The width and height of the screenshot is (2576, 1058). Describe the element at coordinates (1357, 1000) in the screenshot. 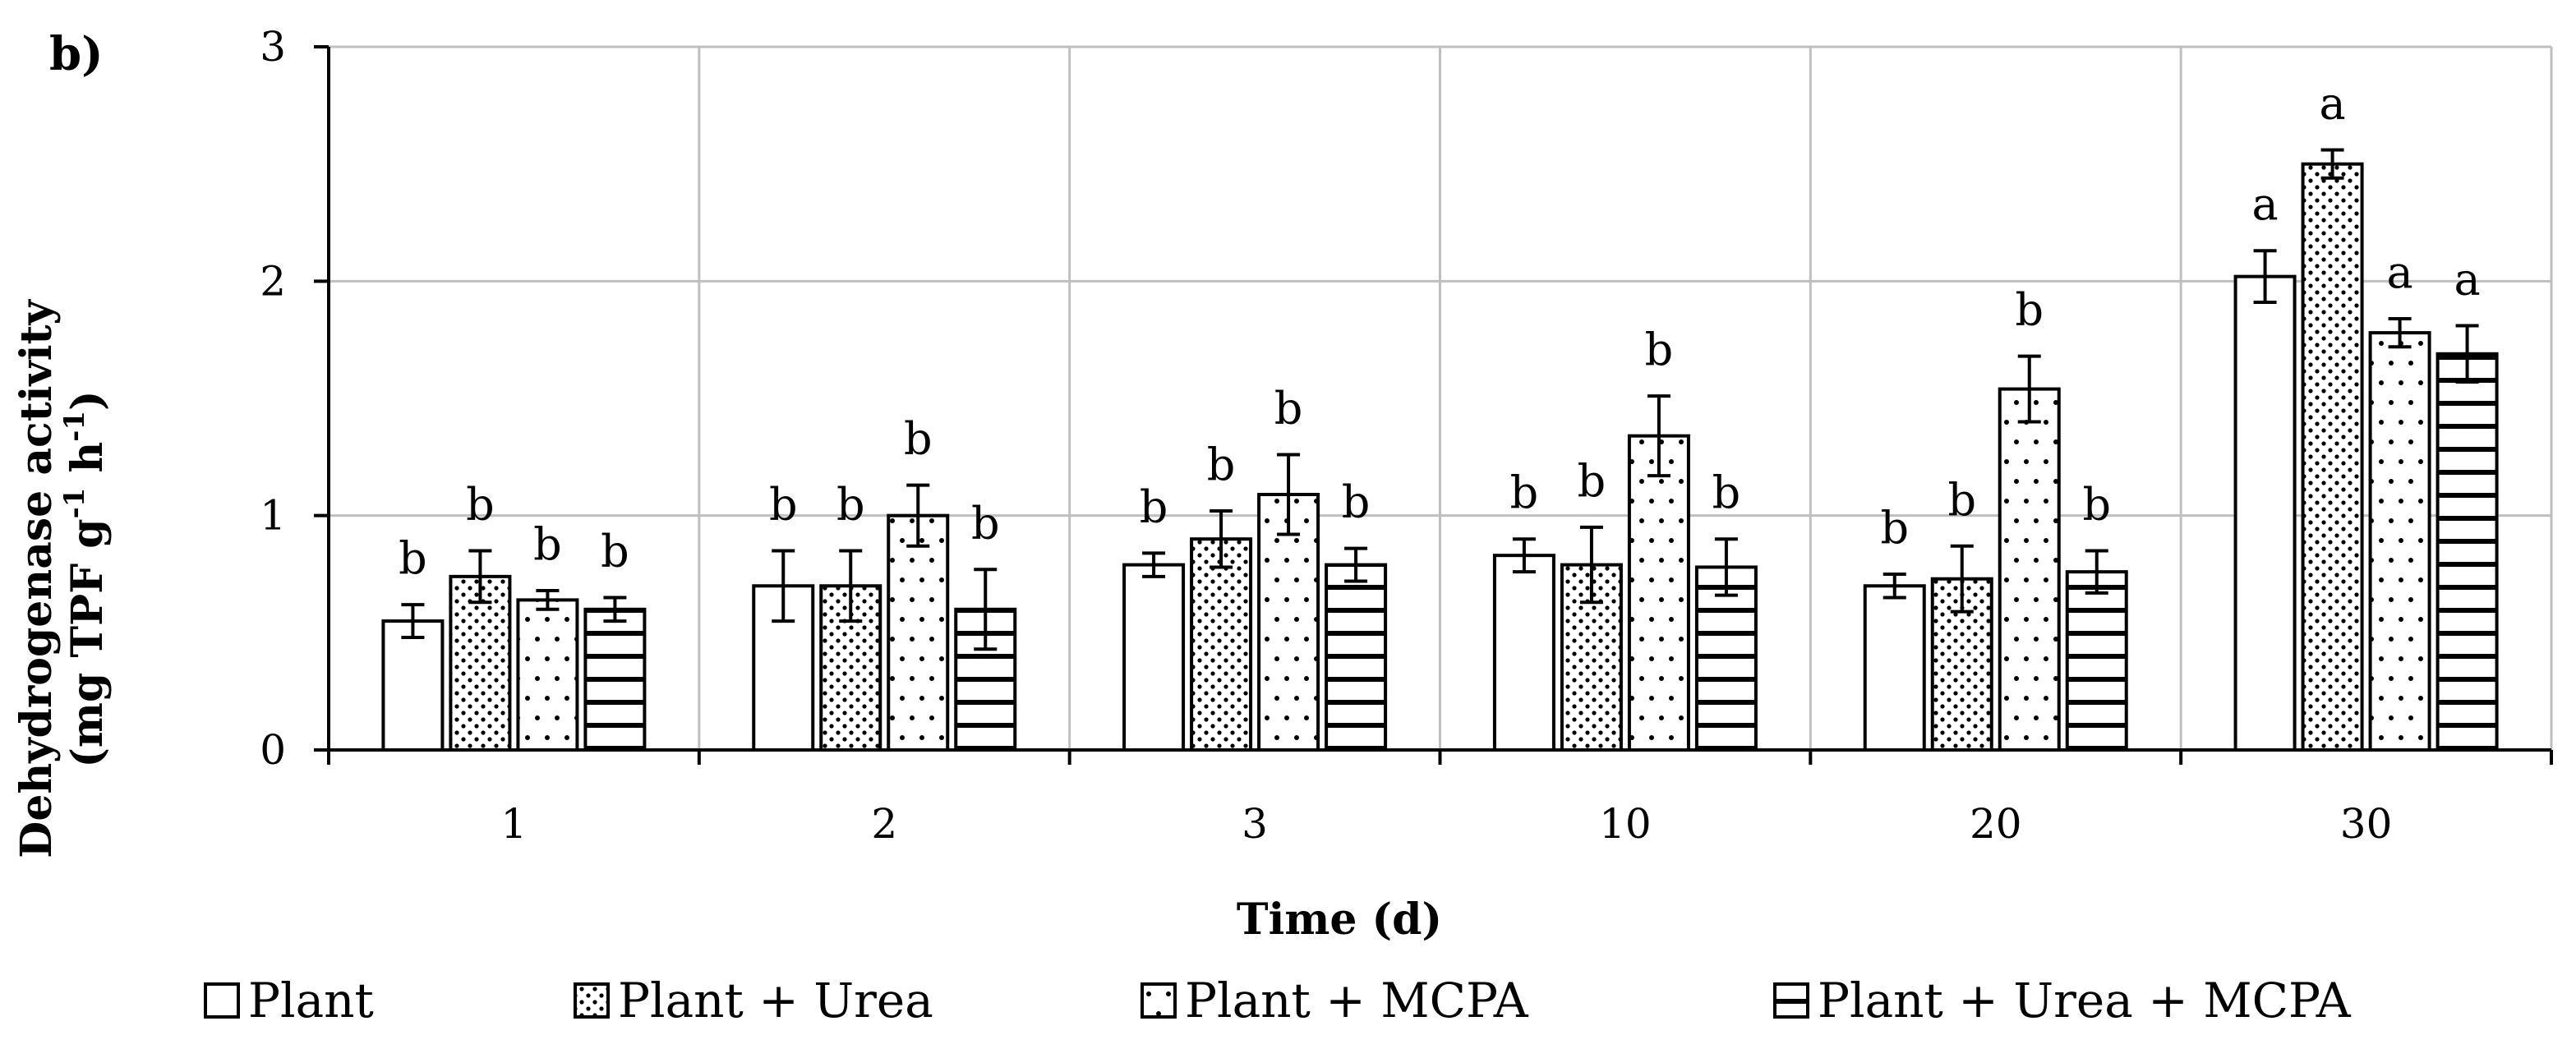

I see `legend-label: Plant + MCPA` at that location.